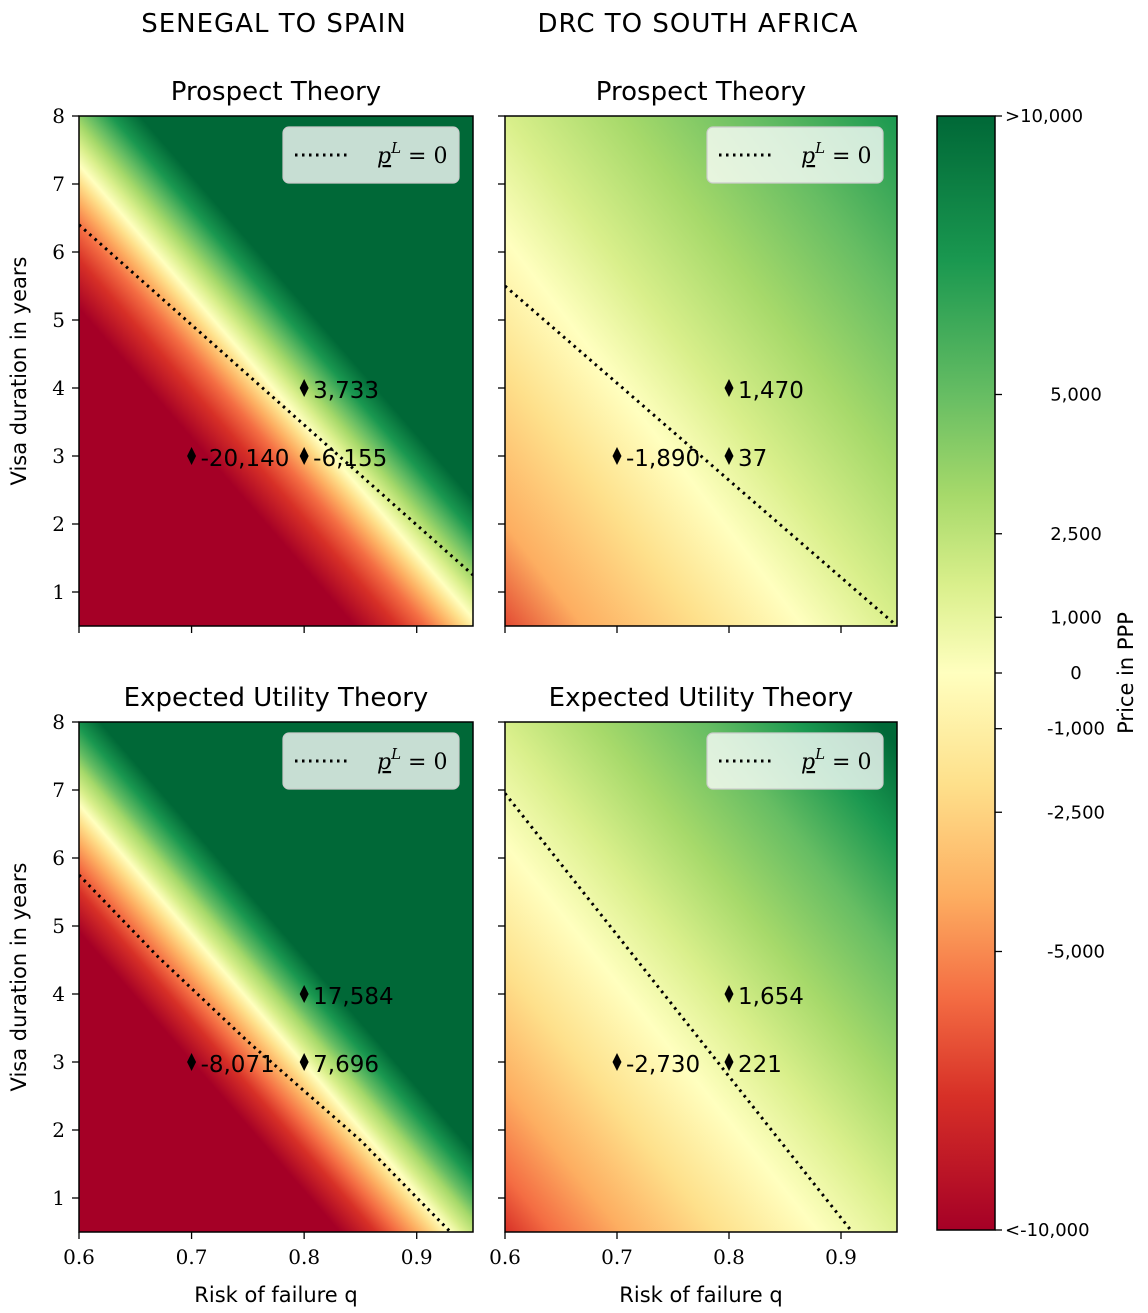 The image size is (1148, 1313). I want to click on colorbar-scale, so click(966, 673).